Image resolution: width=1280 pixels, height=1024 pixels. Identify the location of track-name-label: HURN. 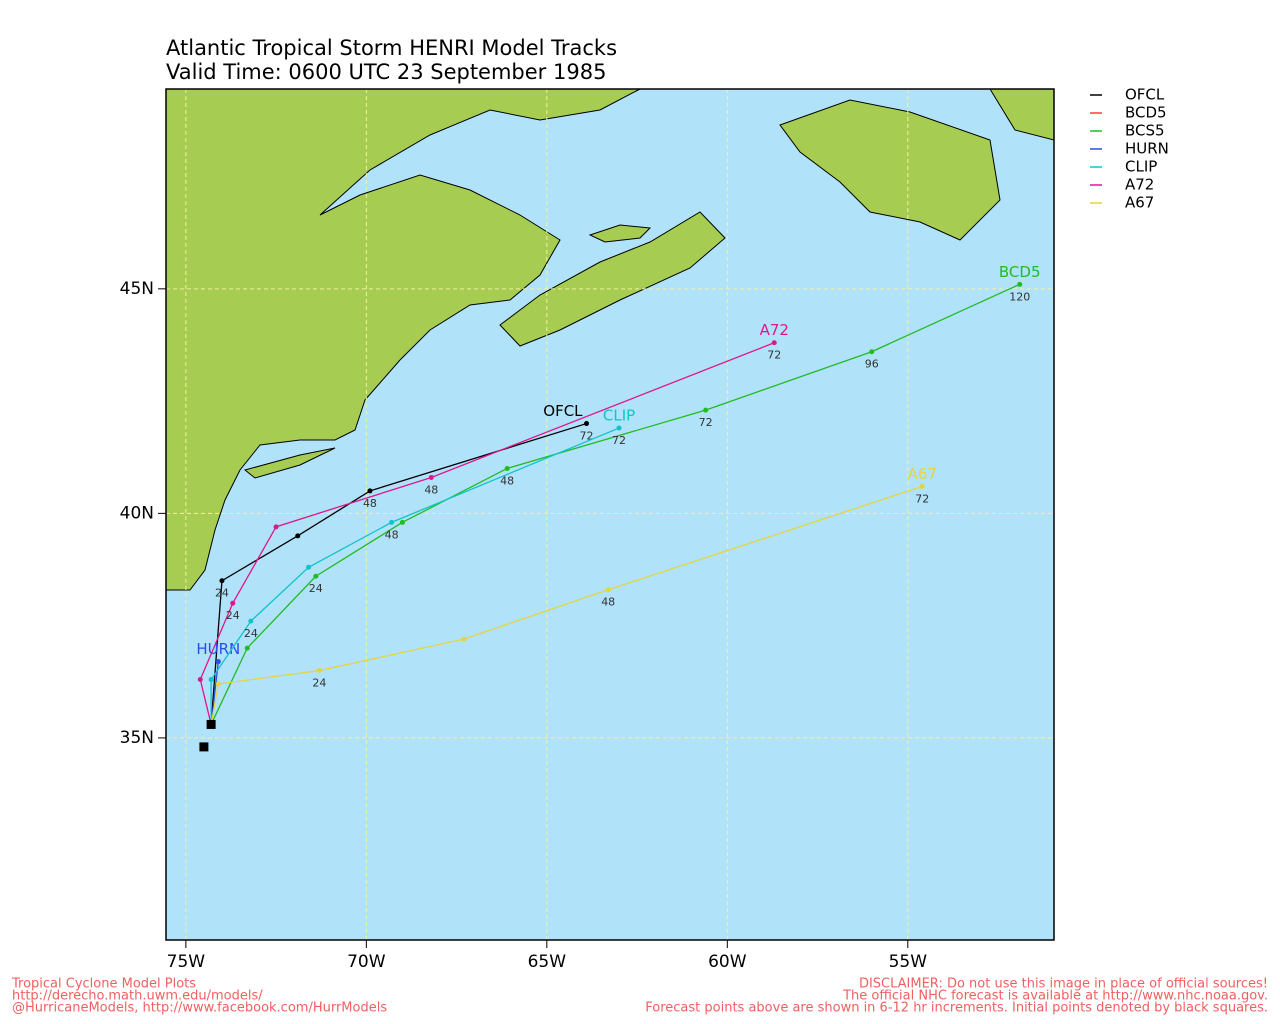
(218, 649).